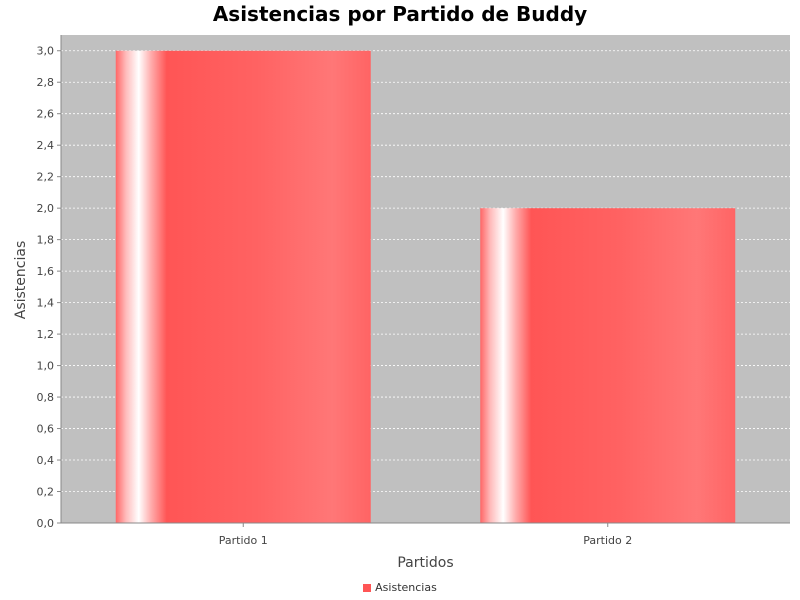  Describe the element at coordinates (406, 587) in the screenshot. I see `legend-label: Asistencias` at that location.